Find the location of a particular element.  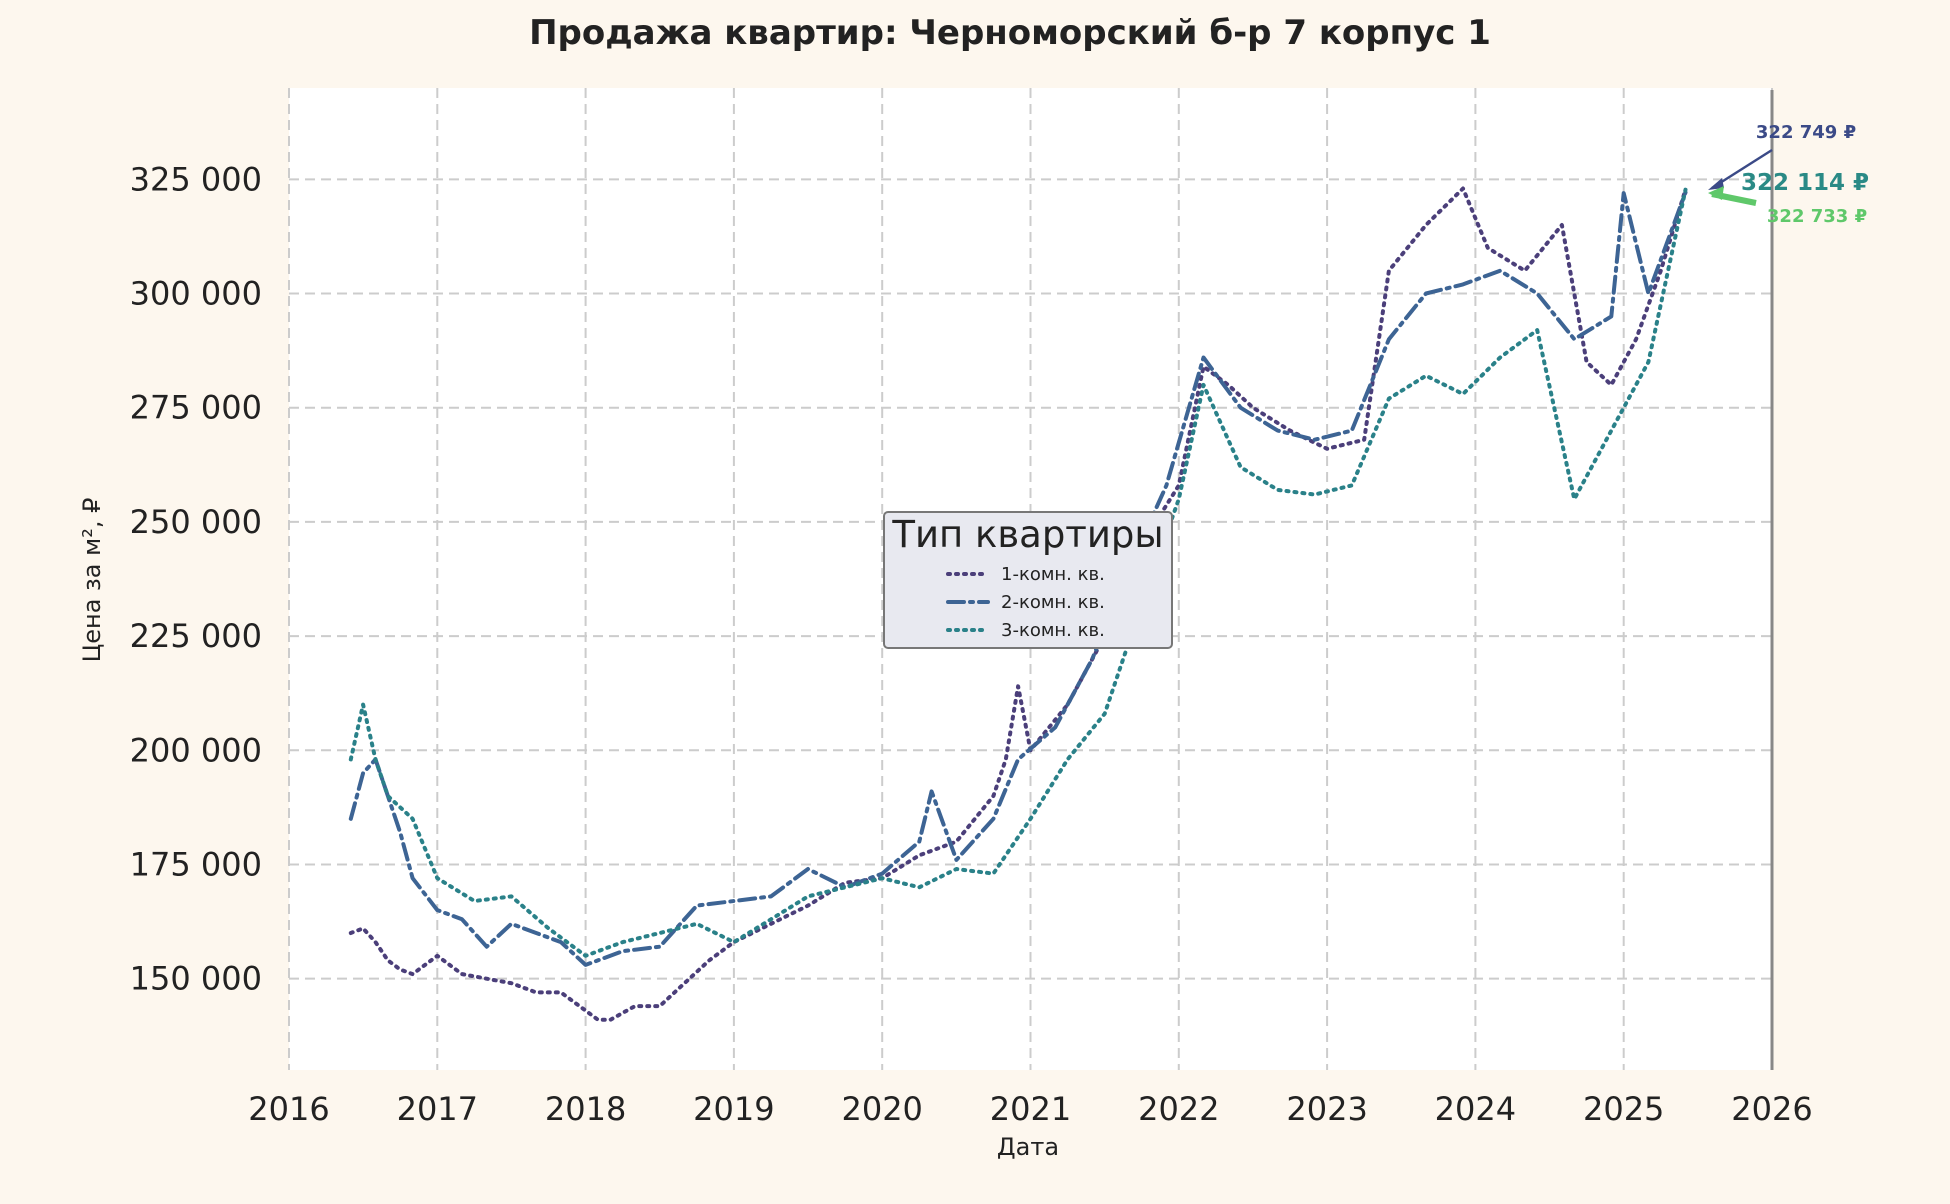

y-tick-label: 325 000 is located at coordinates (196, 179).